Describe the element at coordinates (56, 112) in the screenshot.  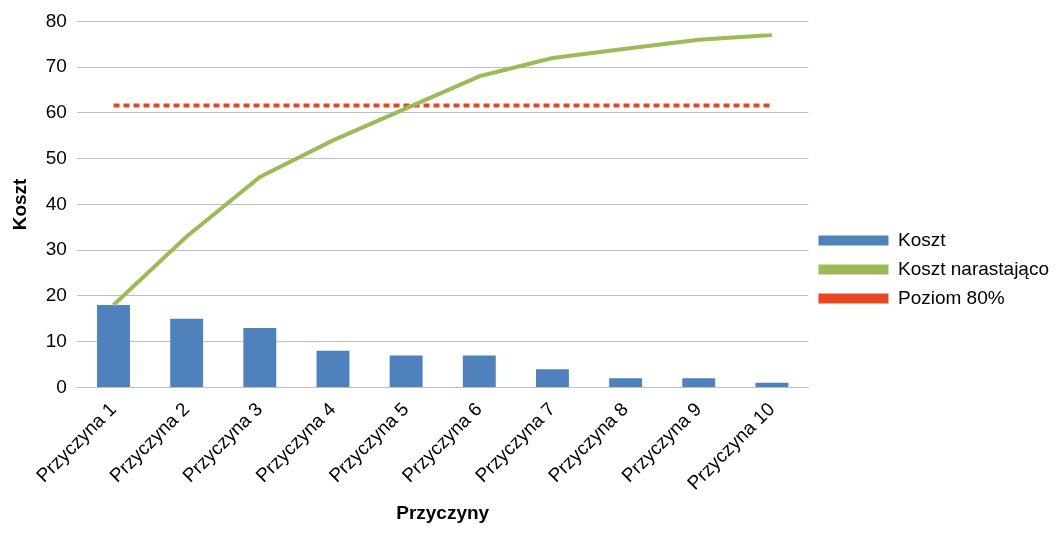
I see `y-tick-label: 60` at that location.